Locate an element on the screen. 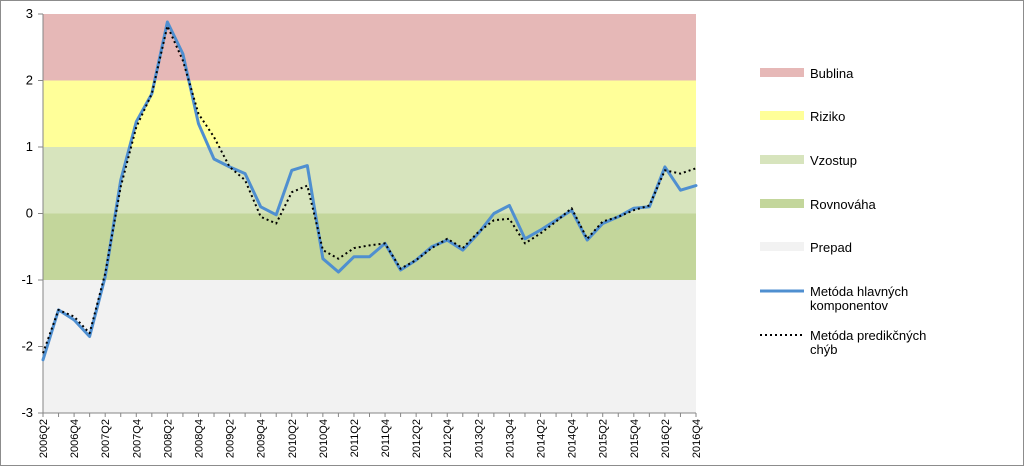 The height and width of the screenshot is (466, 1024). legend-label: Metóda predikčných is located at coordinates (868, 335).